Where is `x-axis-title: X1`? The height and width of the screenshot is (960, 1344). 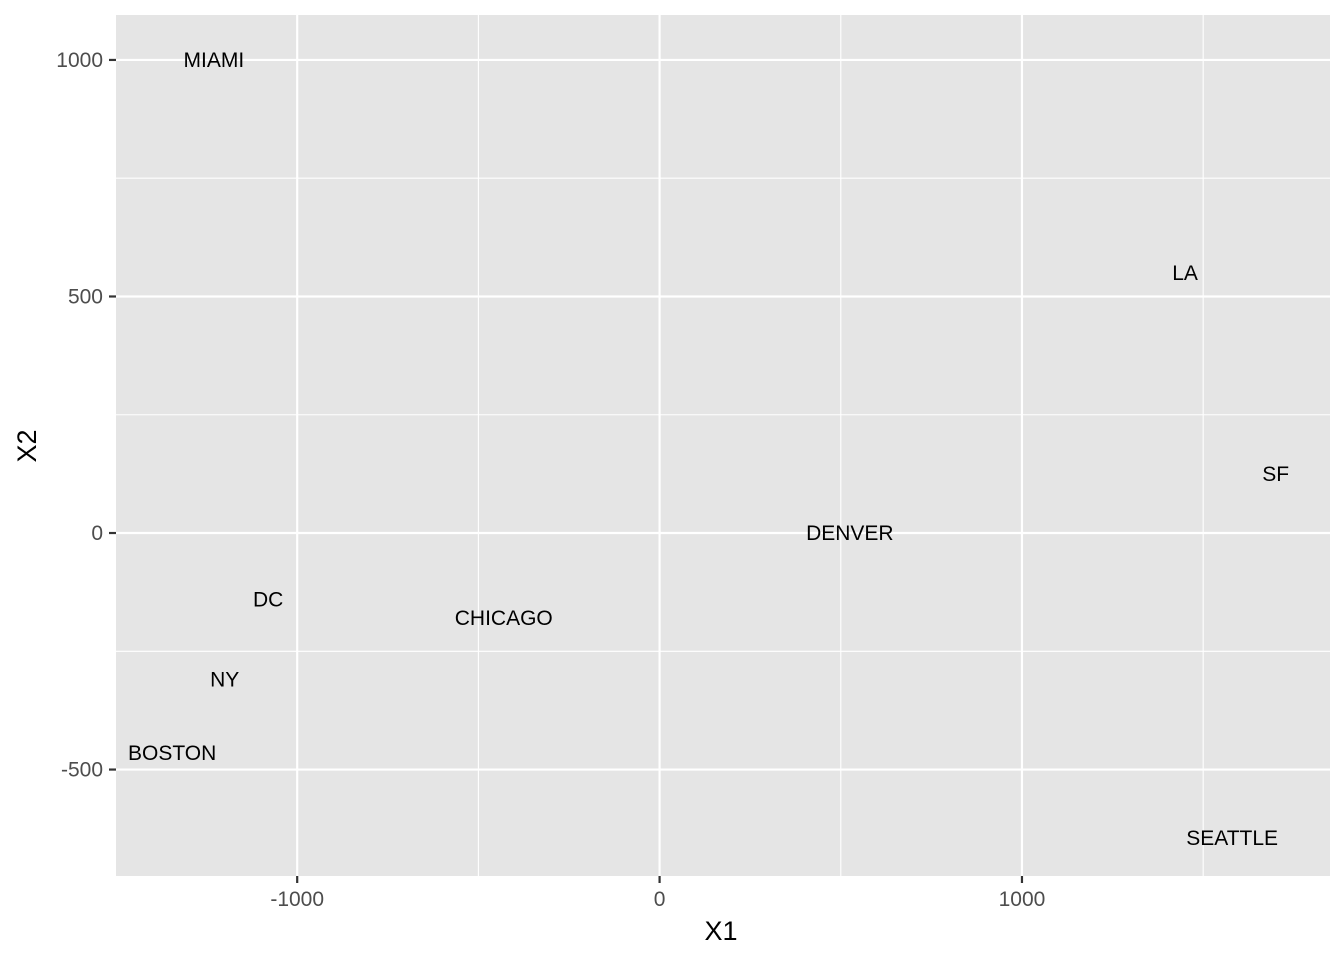 x-axis-title: X1 is located at coordinates (720, 931).